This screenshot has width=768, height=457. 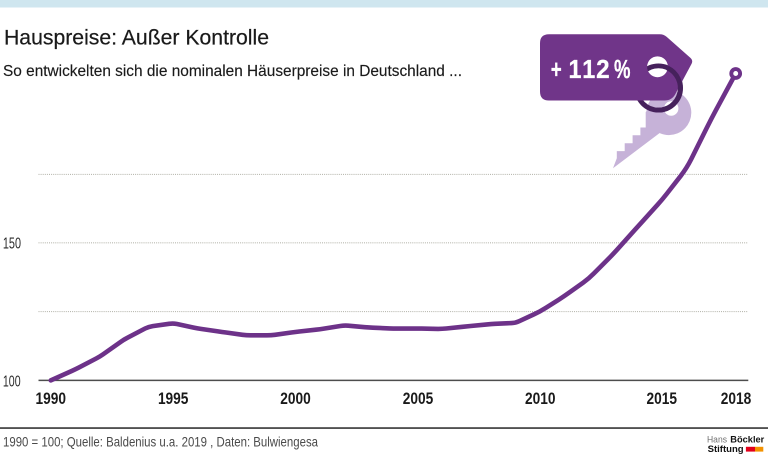 I want to click on svg-text: 1990, so click(x=51, y=399).